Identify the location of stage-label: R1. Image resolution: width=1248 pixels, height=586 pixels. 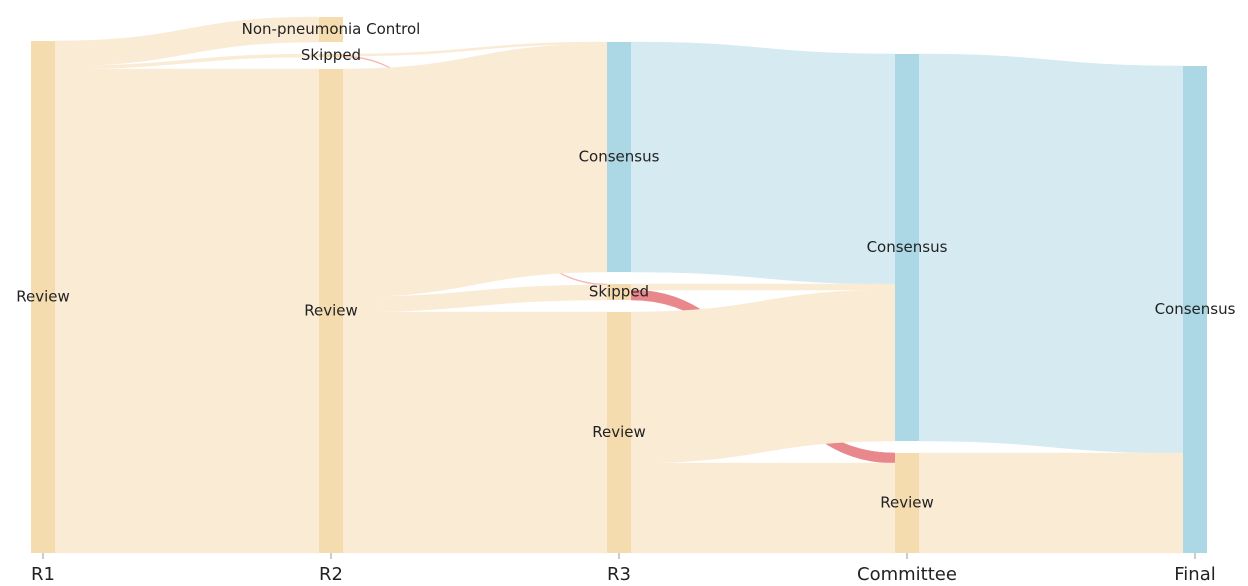
(43, 574).